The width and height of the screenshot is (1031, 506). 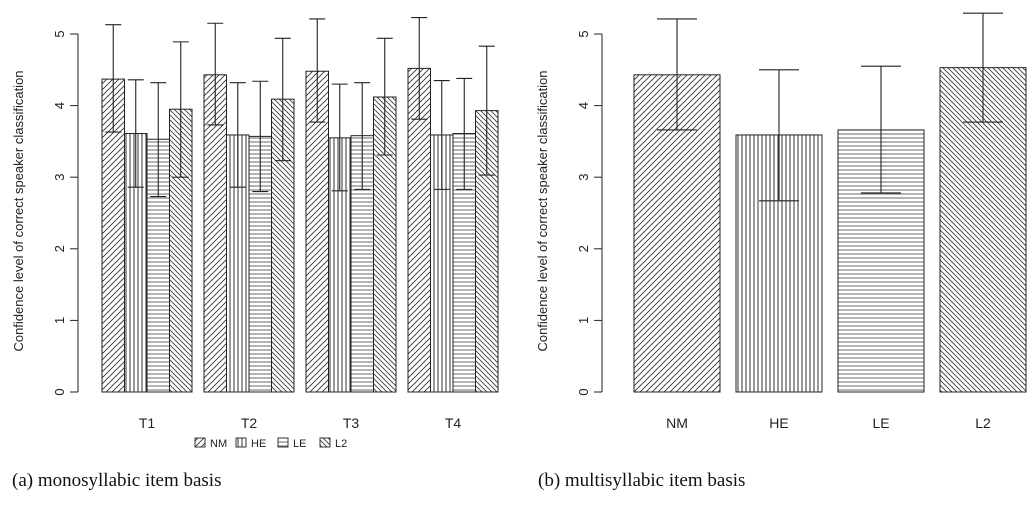 What do you see at coordinates (880, 423) in the screenshot?
I see `x-tick-label: LE` at bounding box center [880, 423].